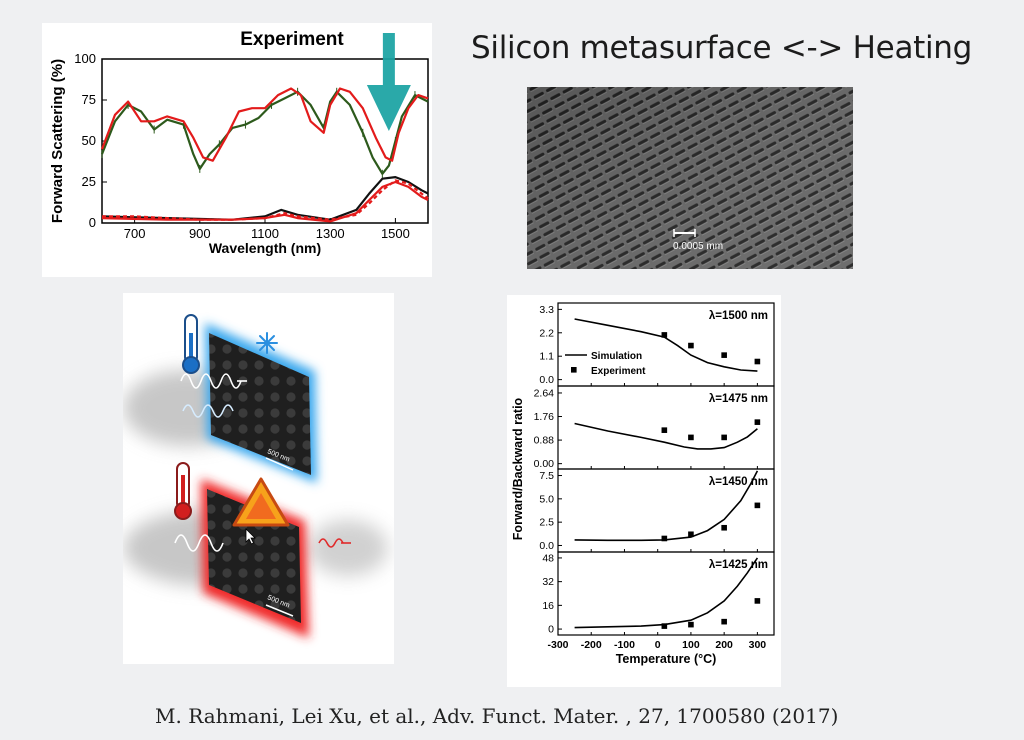  What do you see at coordinates (691, 645) in the screenshot?
I see `x-tick-label: 100` at bounding box center [691, 645].